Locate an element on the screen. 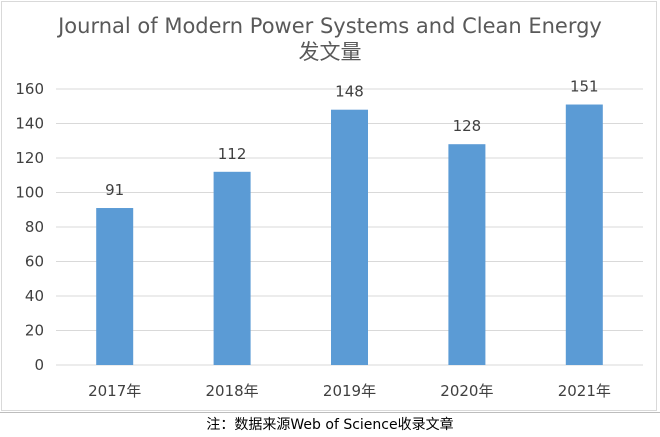 This screenshot has width=660, height=437. y-axis-ticks: 0 20 40 60 80 100 120 140 160 is located at coordinates (29, 227).